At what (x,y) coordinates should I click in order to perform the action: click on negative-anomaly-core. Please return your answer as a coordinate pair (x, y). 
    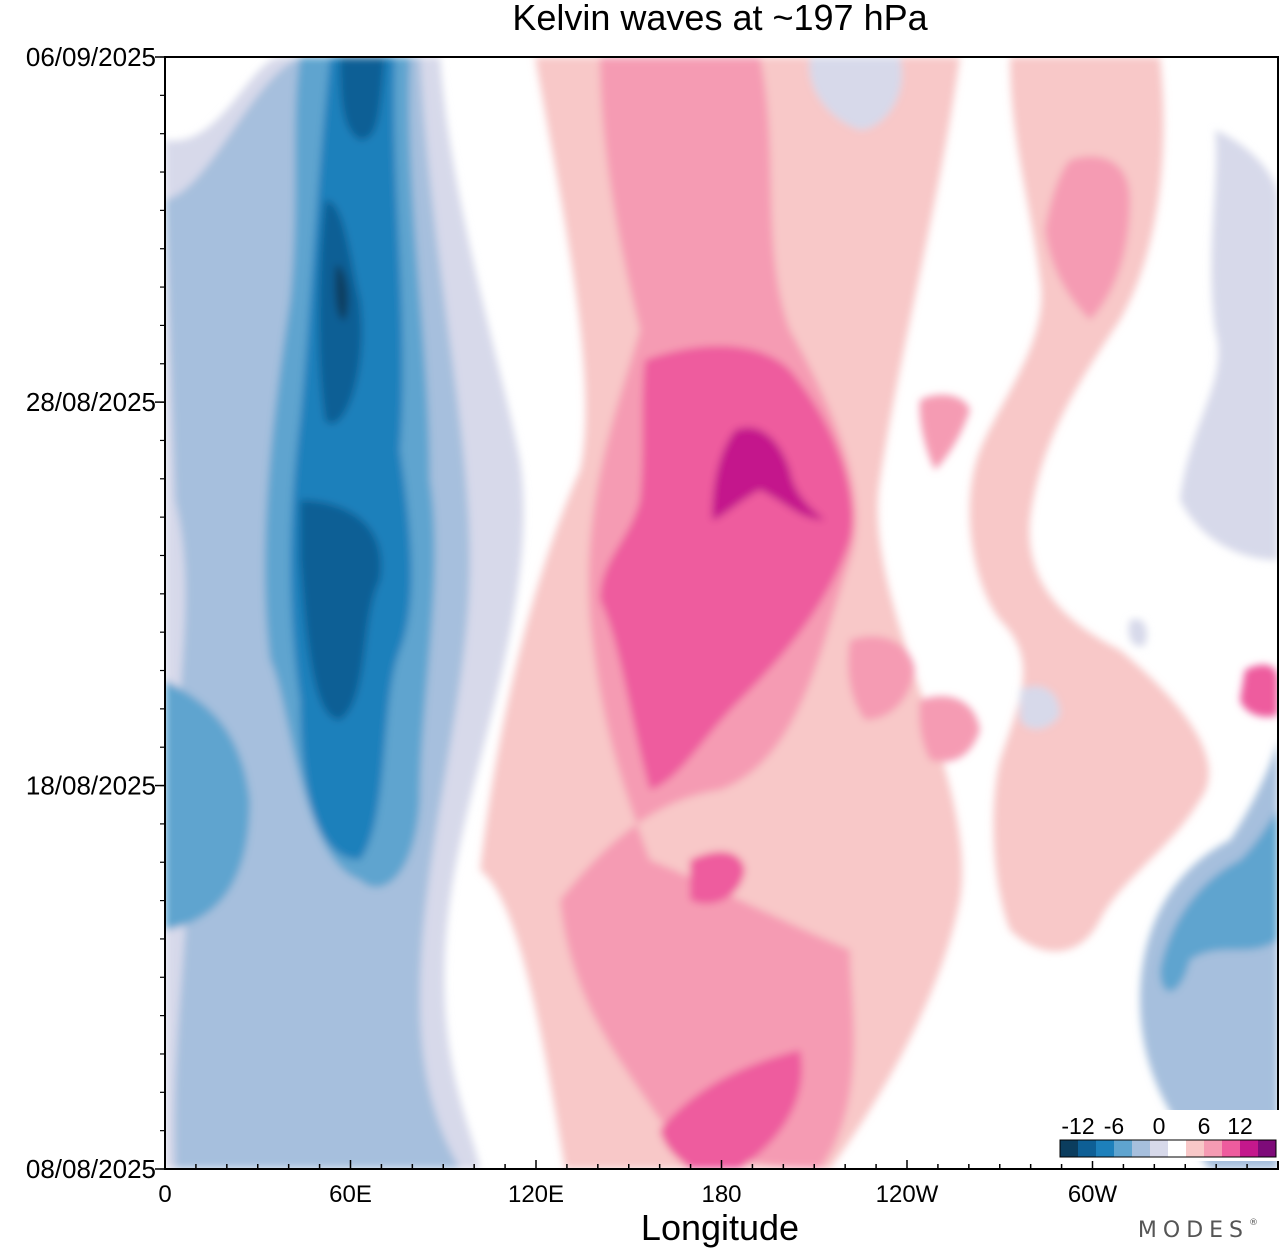
    Looking at the image, I should click on (342, 293).